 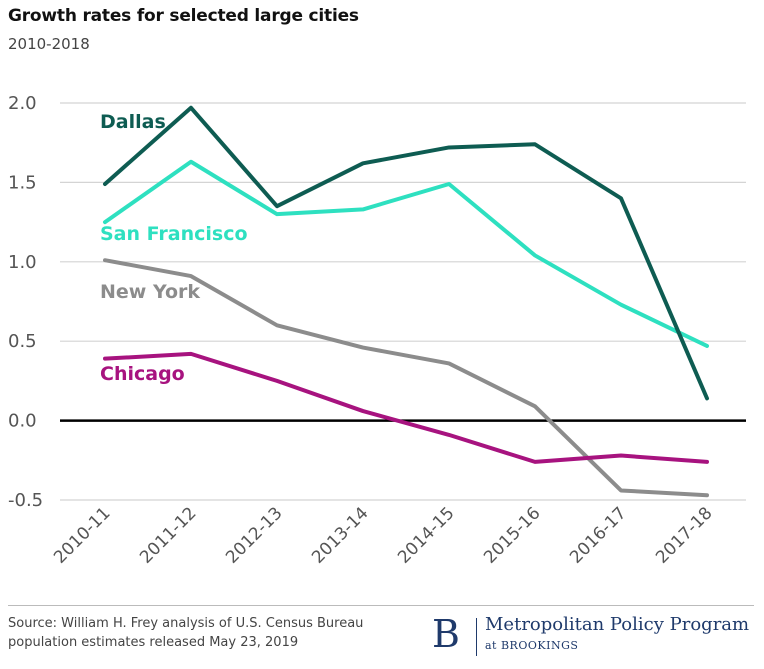 I want to click on x-tick-label: 2012-13, so click(x=254, y=535).